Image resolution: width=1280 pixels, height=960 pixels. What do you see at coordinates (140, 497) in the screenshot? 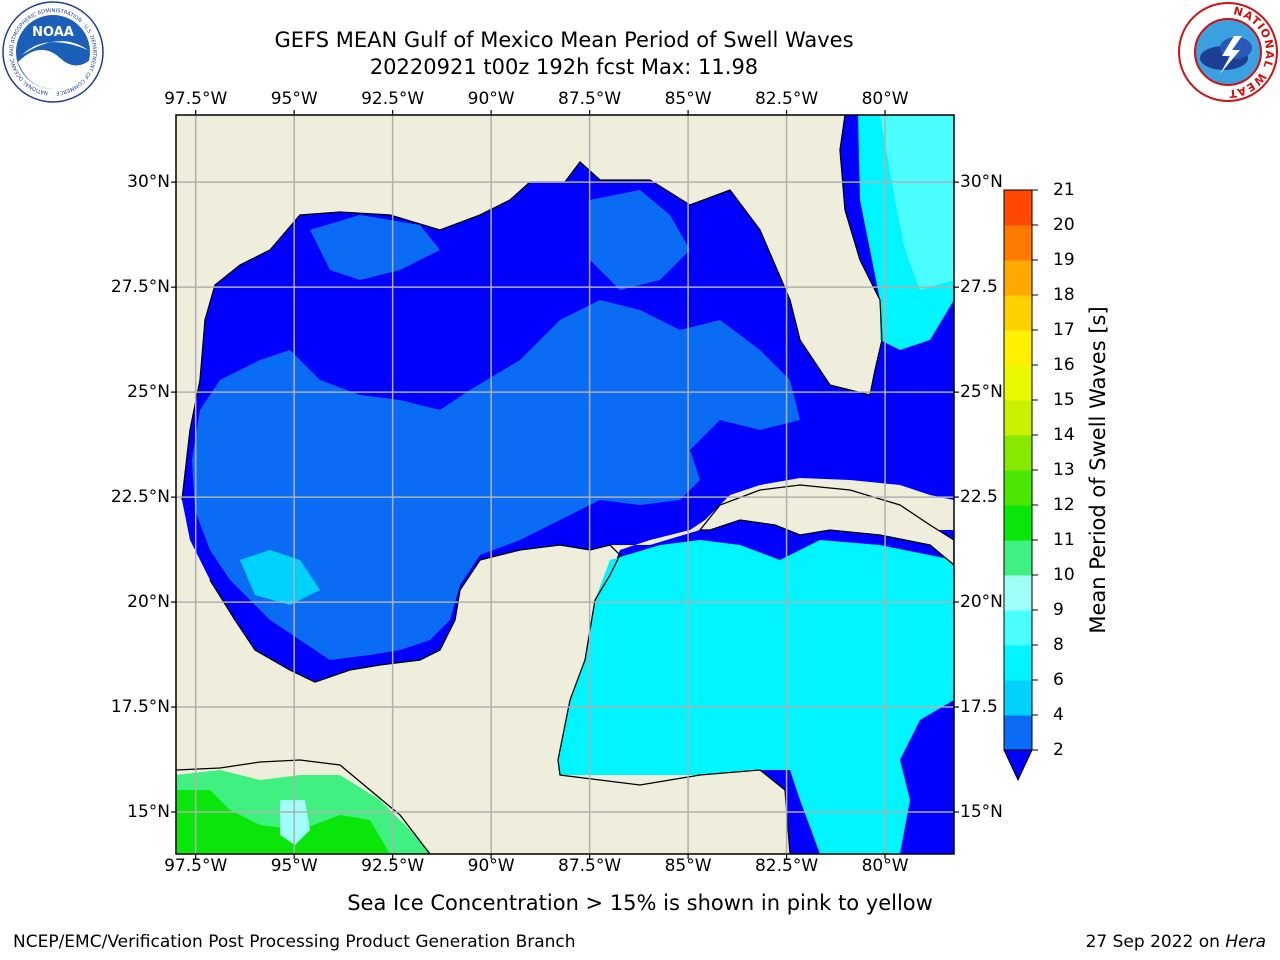
I see `lat-tick-label-left: 22.5°N` at bounding box center [140, 497].